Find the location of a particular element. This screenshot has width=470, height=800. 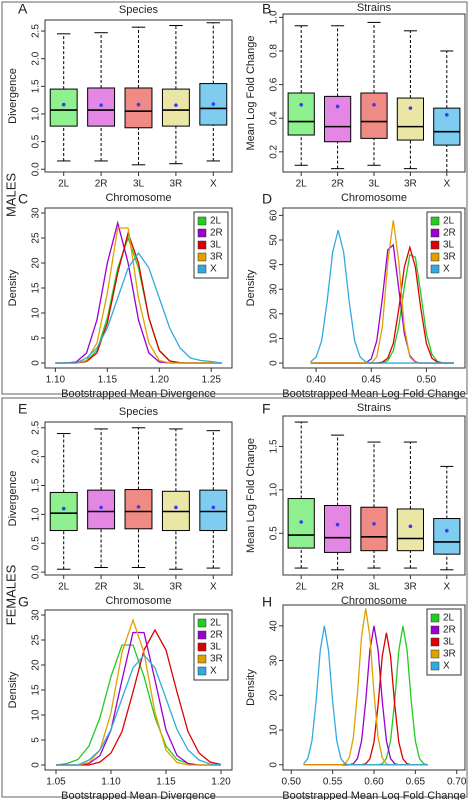

x-tick-label: 0.55 is located at coordinates (333, 782).